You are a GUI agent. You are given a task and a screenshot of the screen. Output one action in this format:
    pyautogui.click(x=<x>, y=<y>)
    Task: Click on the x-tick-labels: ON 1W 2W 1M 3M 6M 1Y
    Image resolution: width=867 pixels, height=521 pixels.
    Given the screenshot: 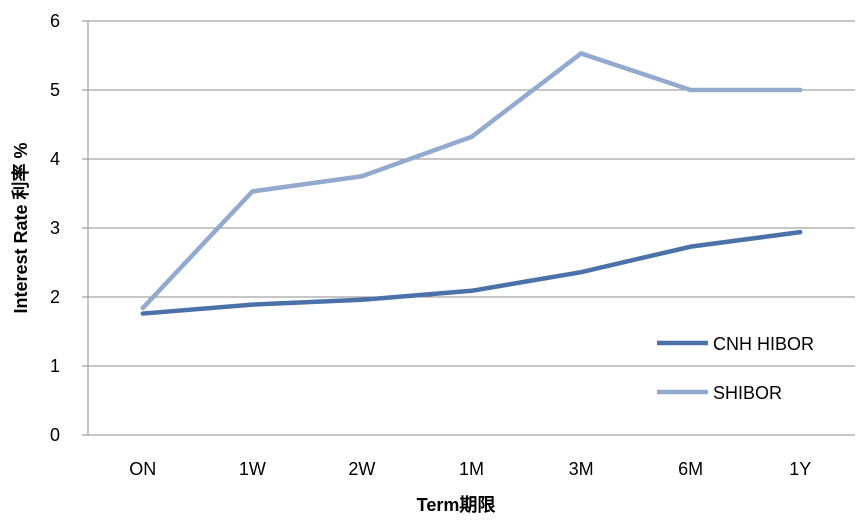 What is the action you would take?
    pyautogui.click(x=470, y=469)
    